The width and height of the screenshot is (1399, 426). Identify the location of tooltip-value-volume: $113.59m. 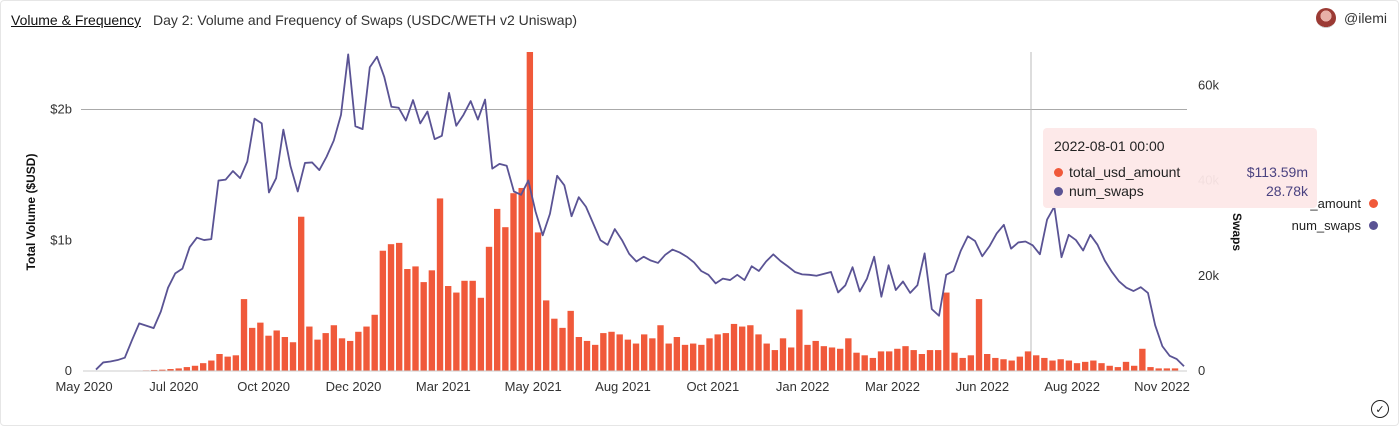
(1277, 172).